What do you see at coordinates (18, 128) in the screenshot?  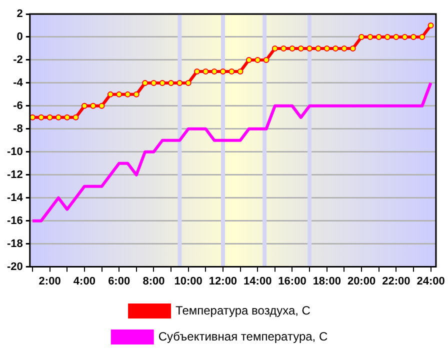 I see `y-tick-label: -8` at bounding box center [18, 128].